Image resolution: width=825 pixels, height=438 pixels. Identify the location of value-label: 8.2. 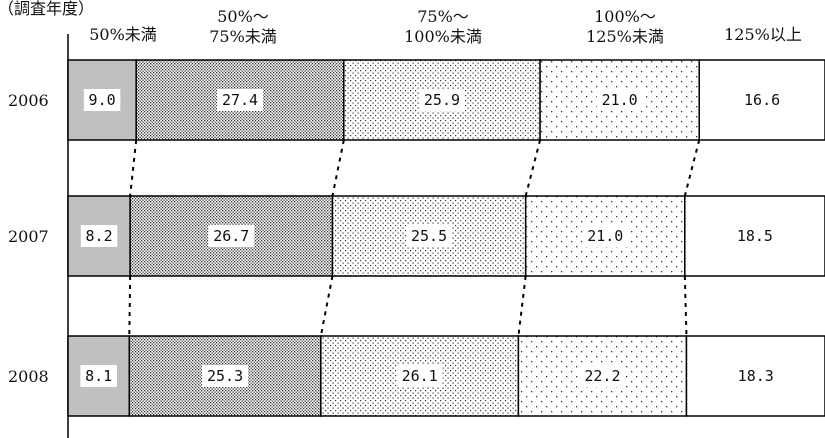
(99, 236).